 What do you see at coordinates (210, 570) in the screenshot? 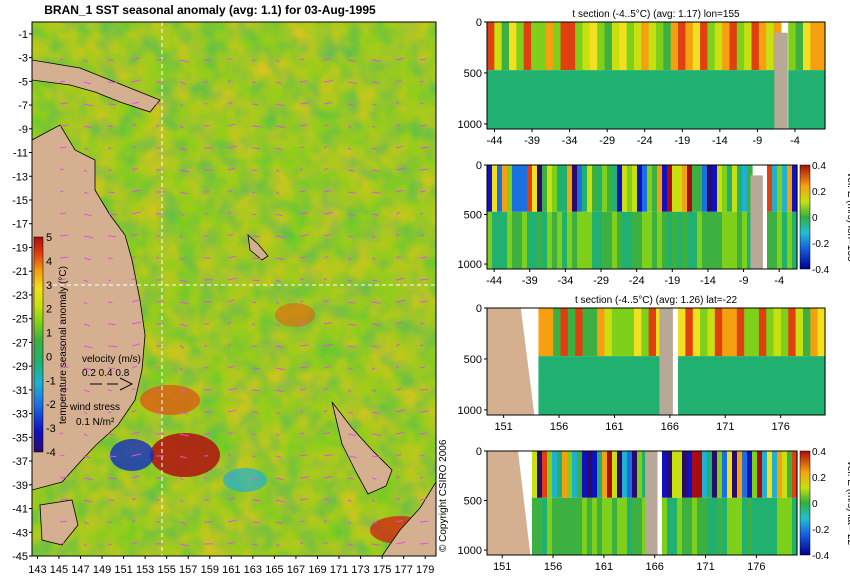
I see `lon-tick-label: 159` at bounding box center [210, 570].